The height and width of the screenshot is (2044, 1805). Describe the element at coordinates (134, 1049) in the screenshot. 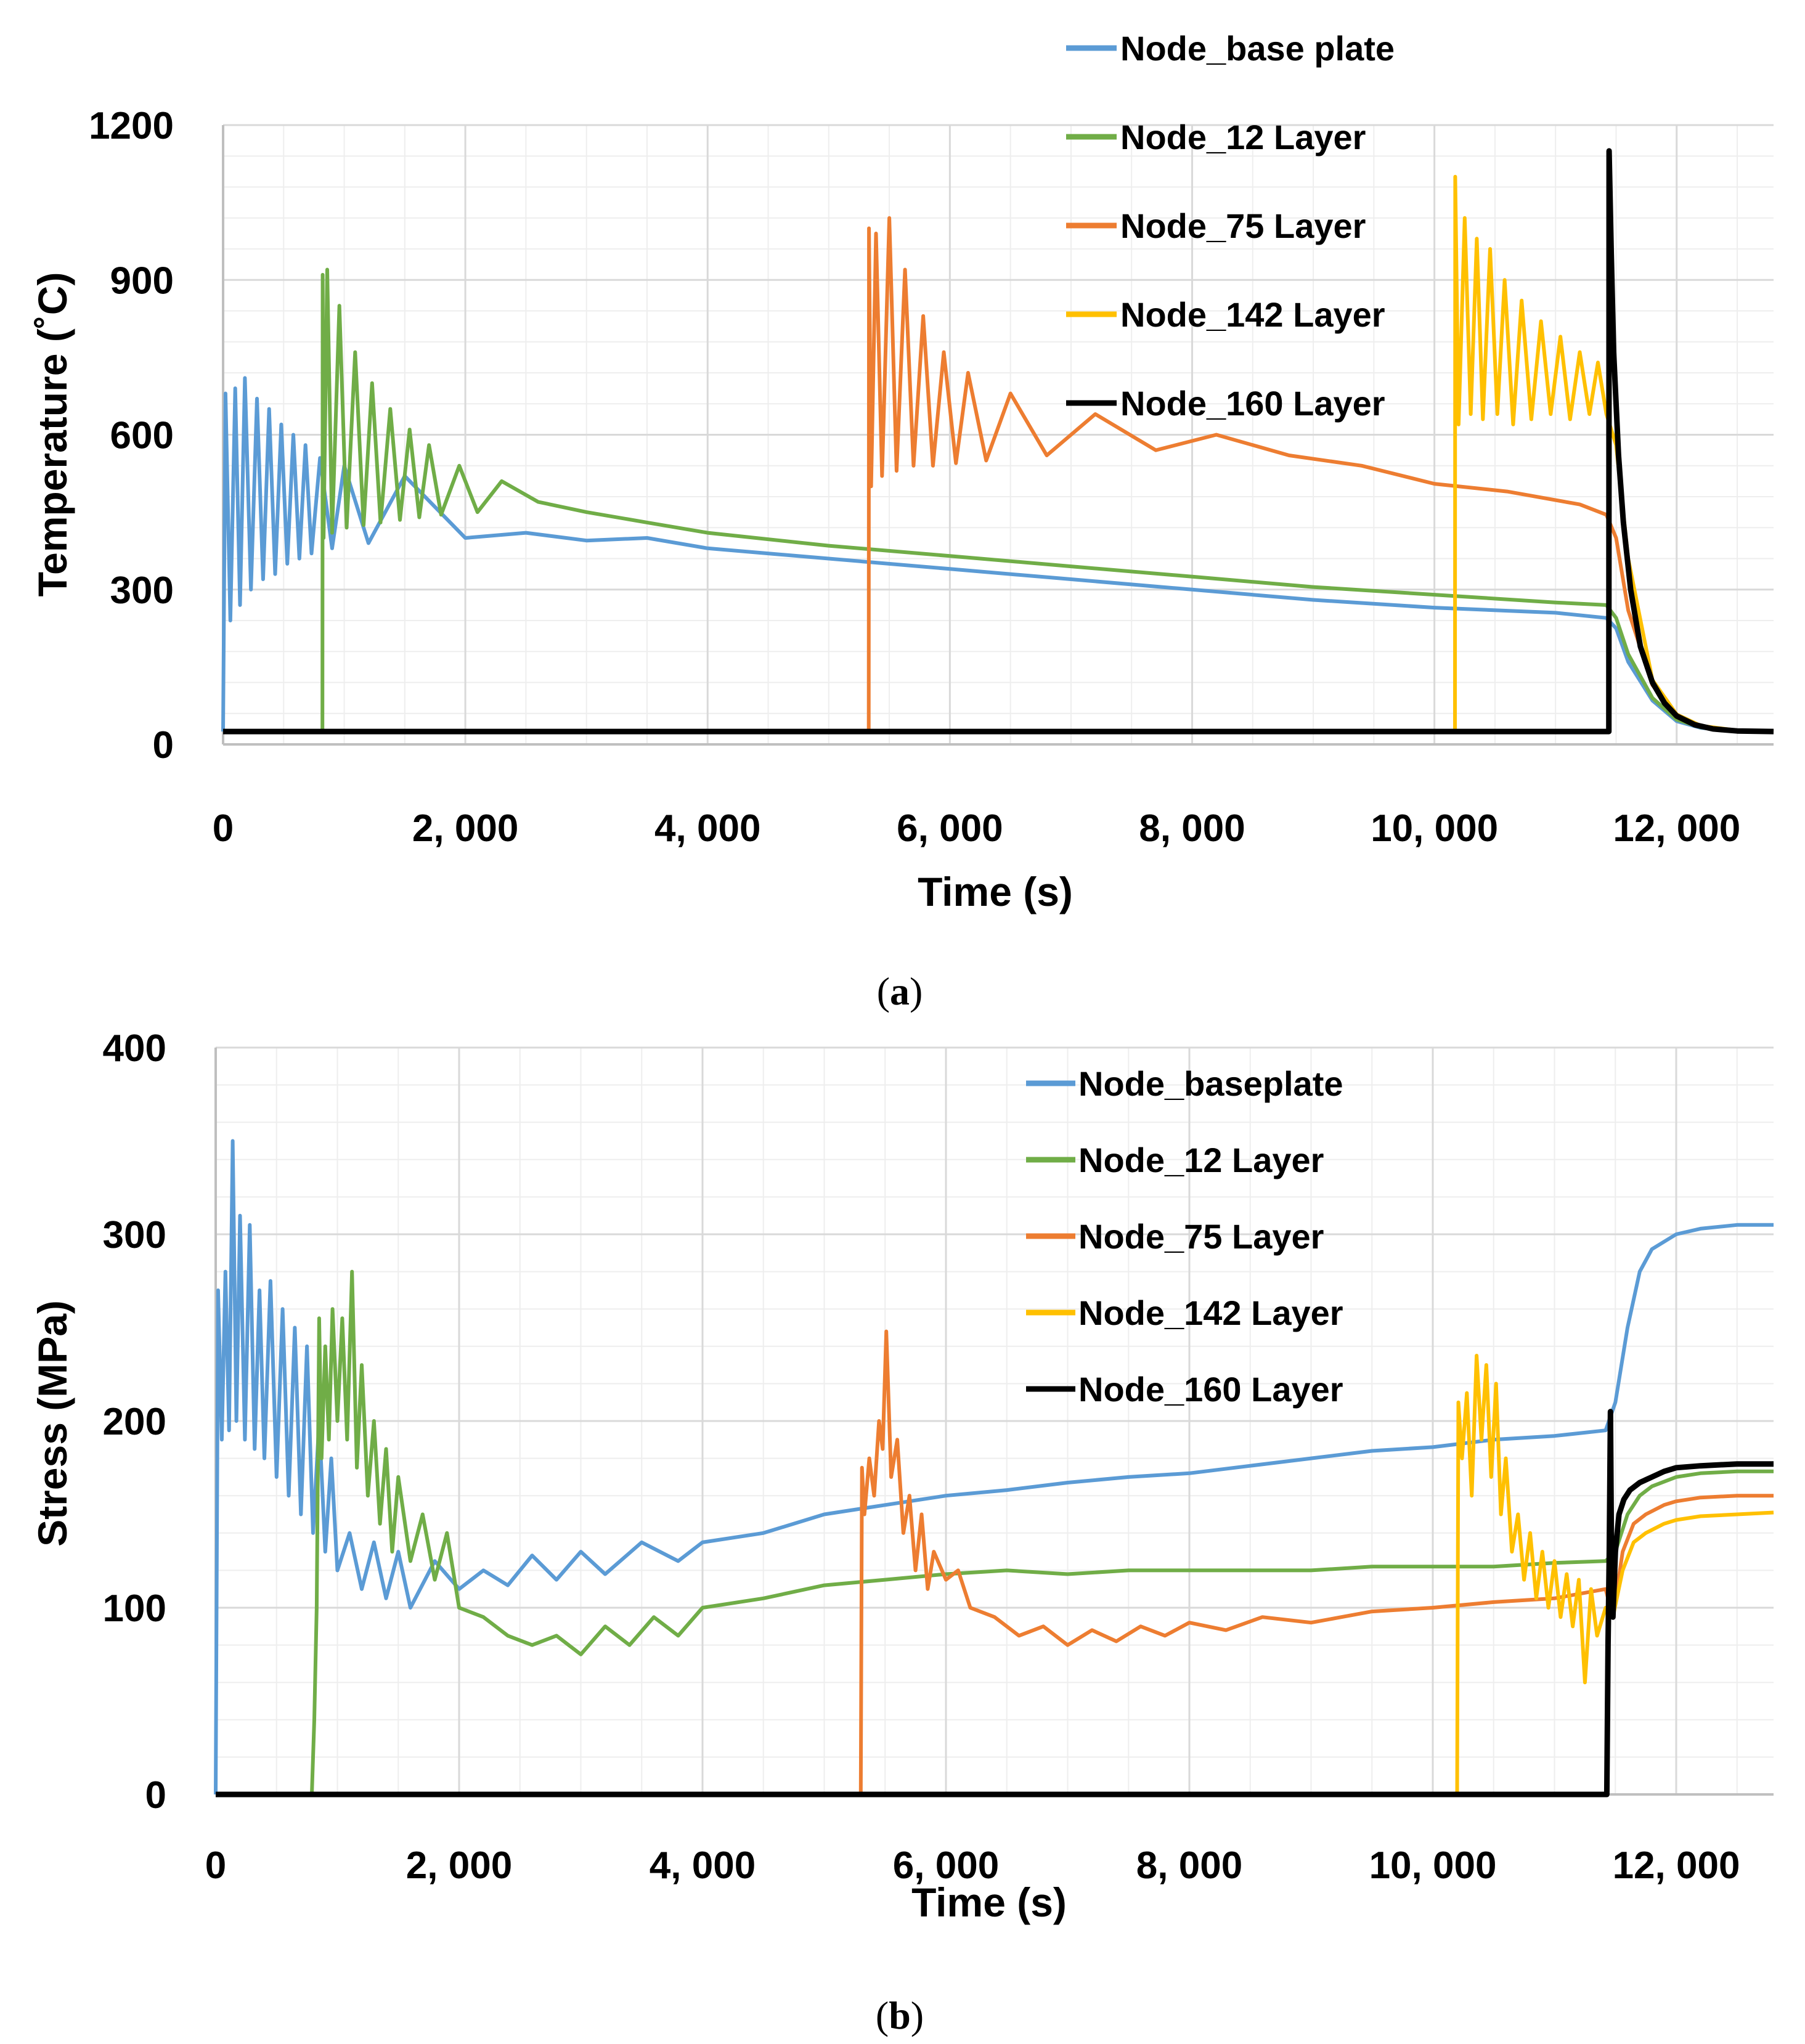

I see `y-tick-label: 400` at that location.